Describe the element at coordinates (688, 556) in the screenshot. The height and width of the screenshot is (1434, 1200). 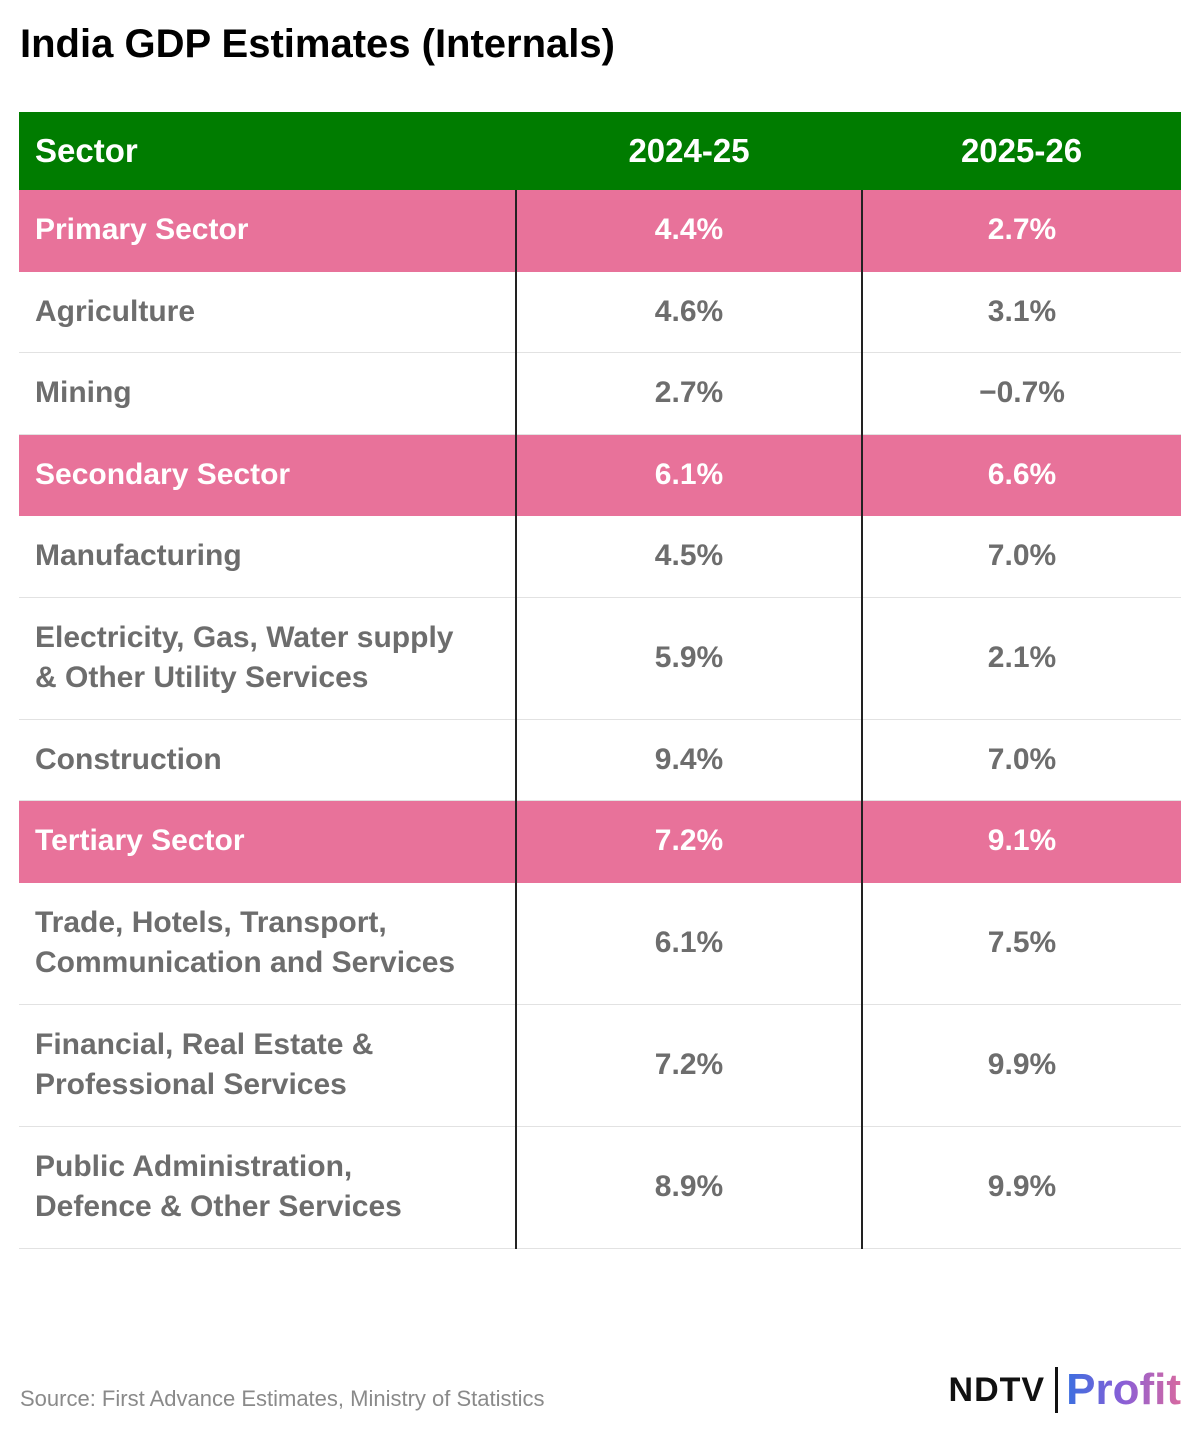
I see `growth-value: 4.5%` at that location.